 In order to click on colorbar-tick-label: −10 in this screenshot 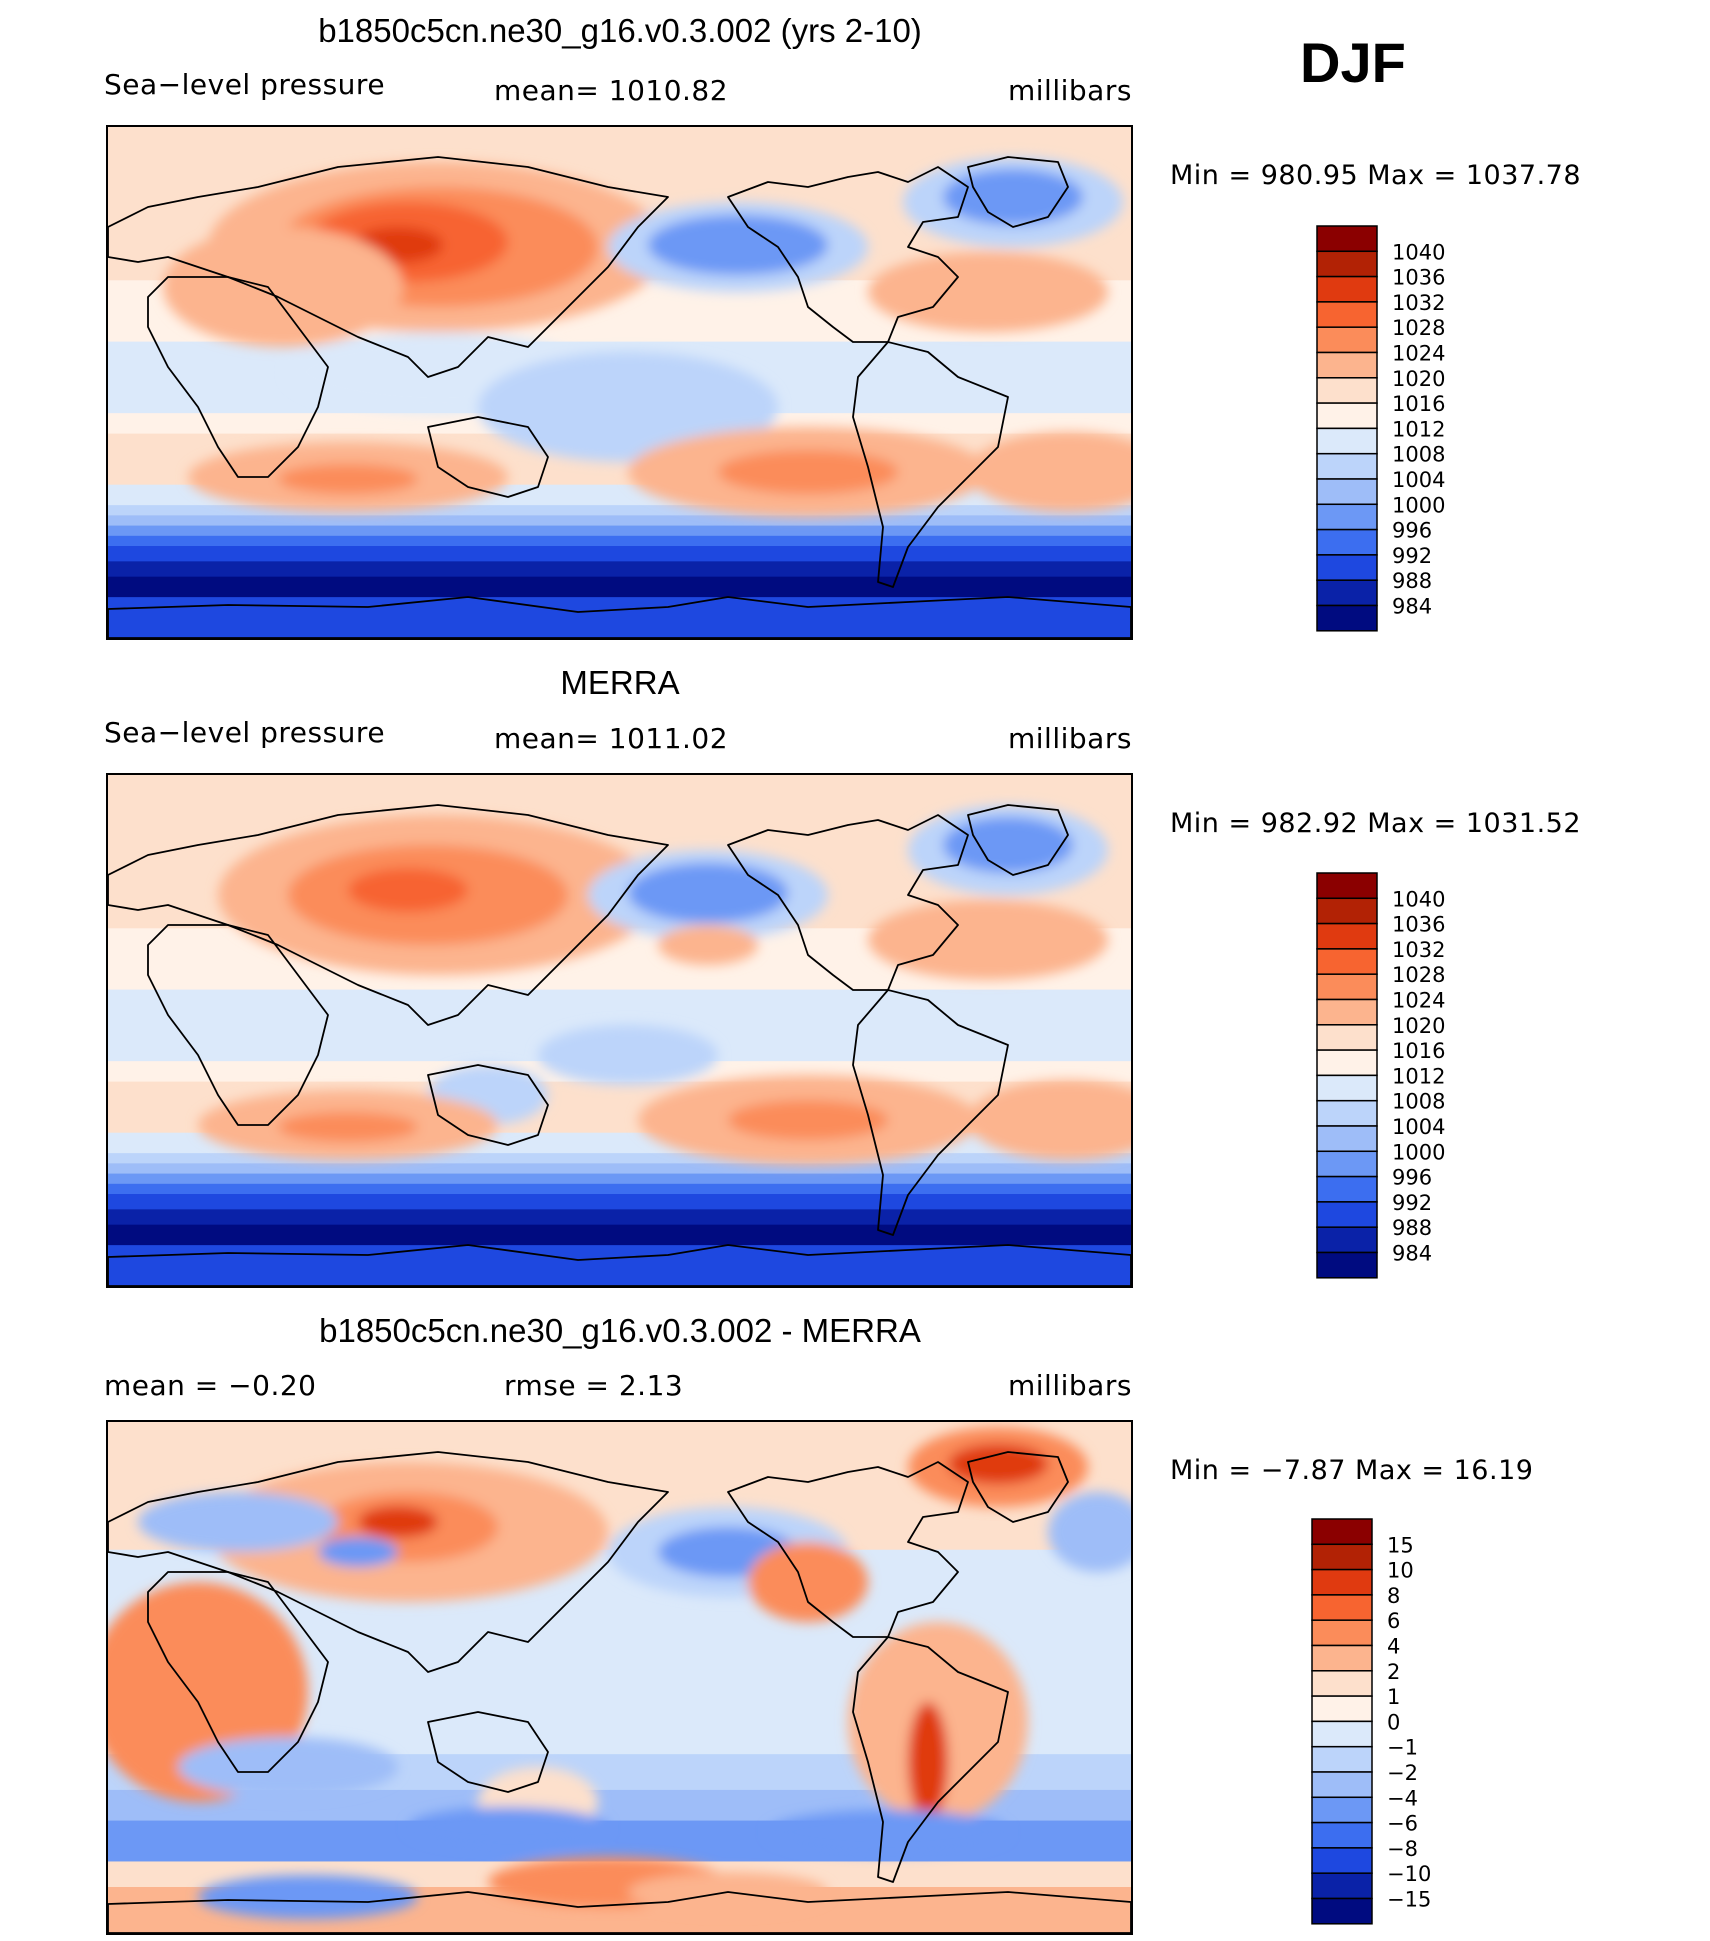, I will do `click(1409, 1874)`.